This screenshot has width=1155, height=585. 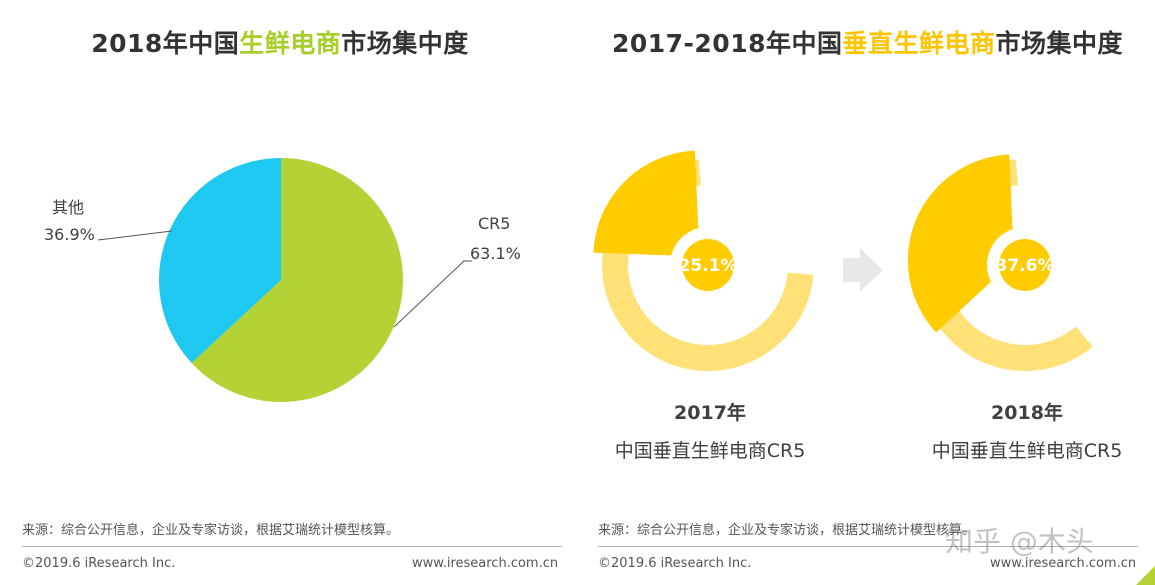 What do you see at coordinates (1059, 43) in the screenshot?
I see `title-right-suffix: 市场集中度` at bounding box center [1059, 43].